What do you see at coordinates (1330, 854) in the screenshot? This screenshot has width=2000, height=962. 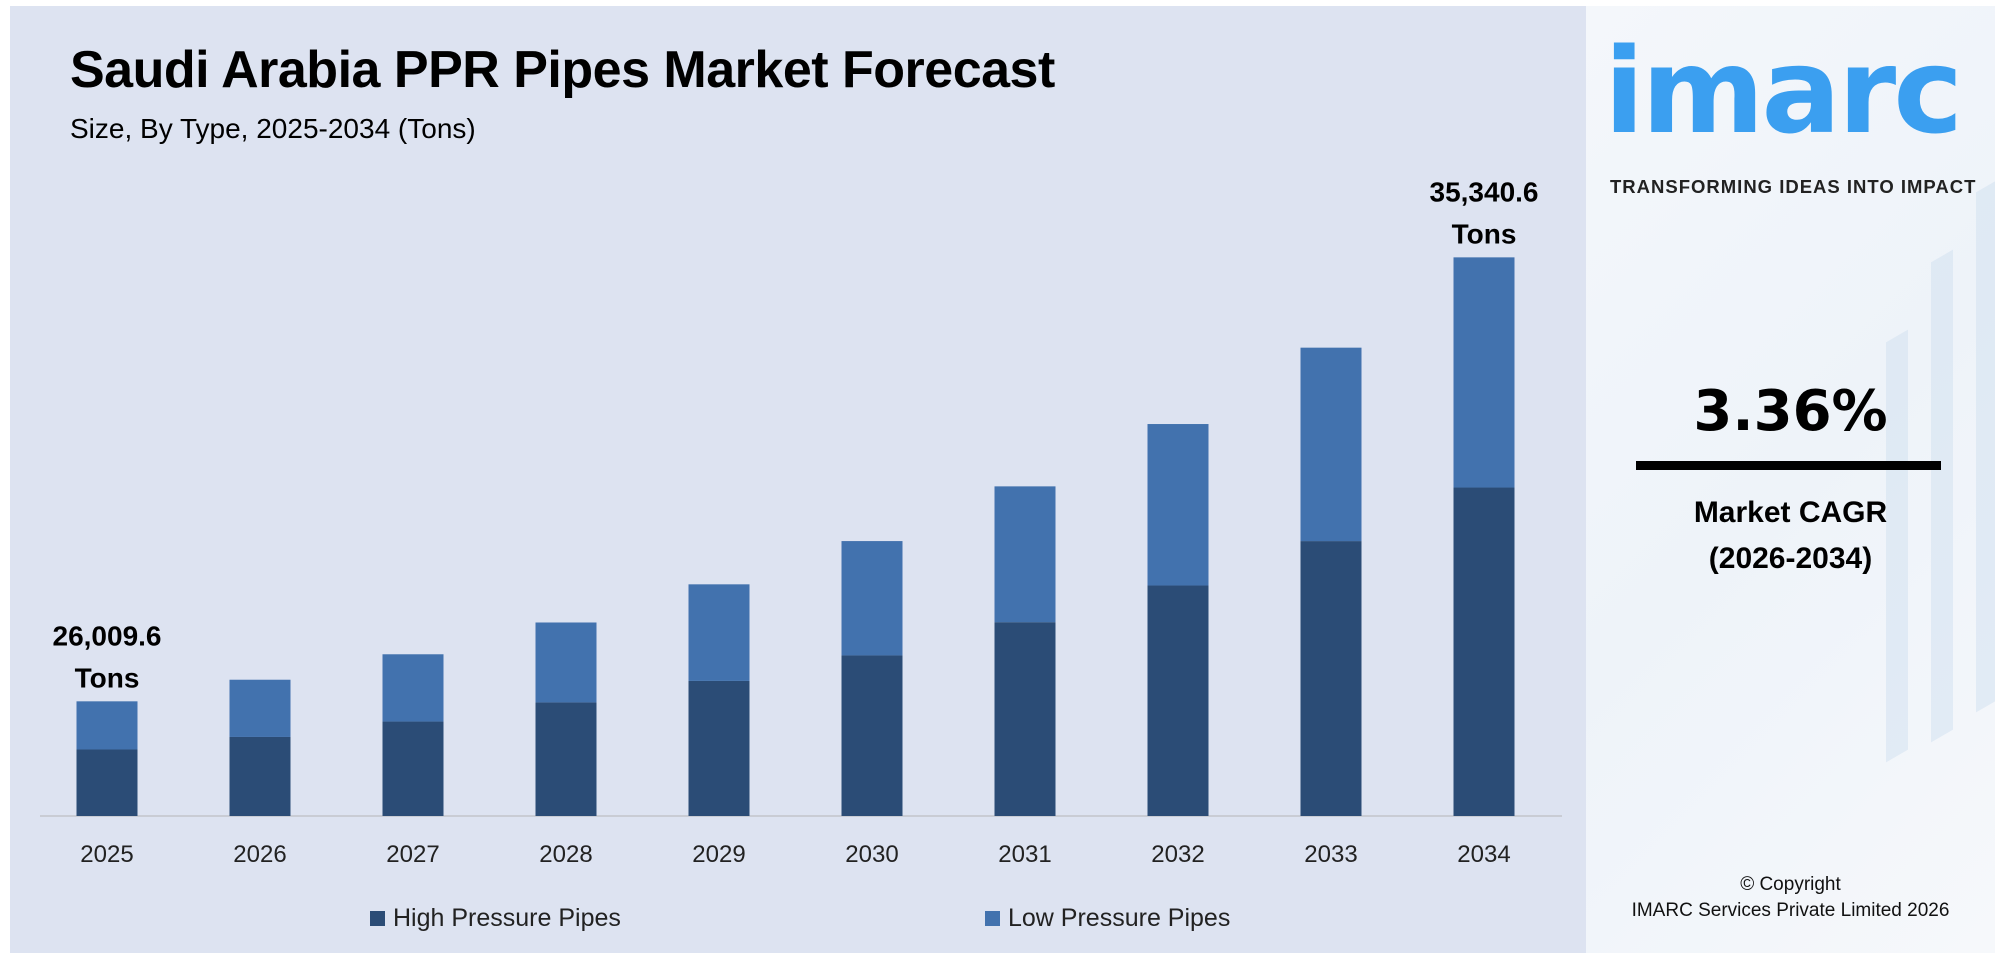 I see `x-tick-label: 2033` at bounding box center [1330, 854].